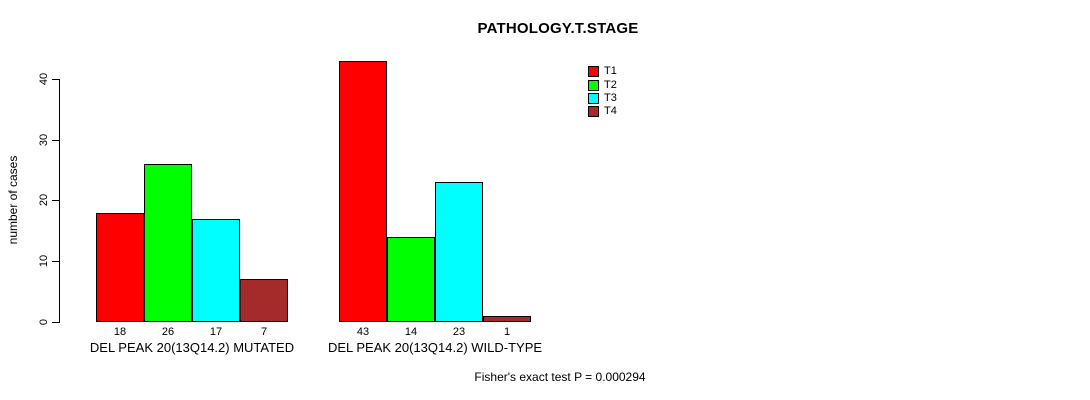  I want to click on legend-swatch-T1, so click(593, 72).